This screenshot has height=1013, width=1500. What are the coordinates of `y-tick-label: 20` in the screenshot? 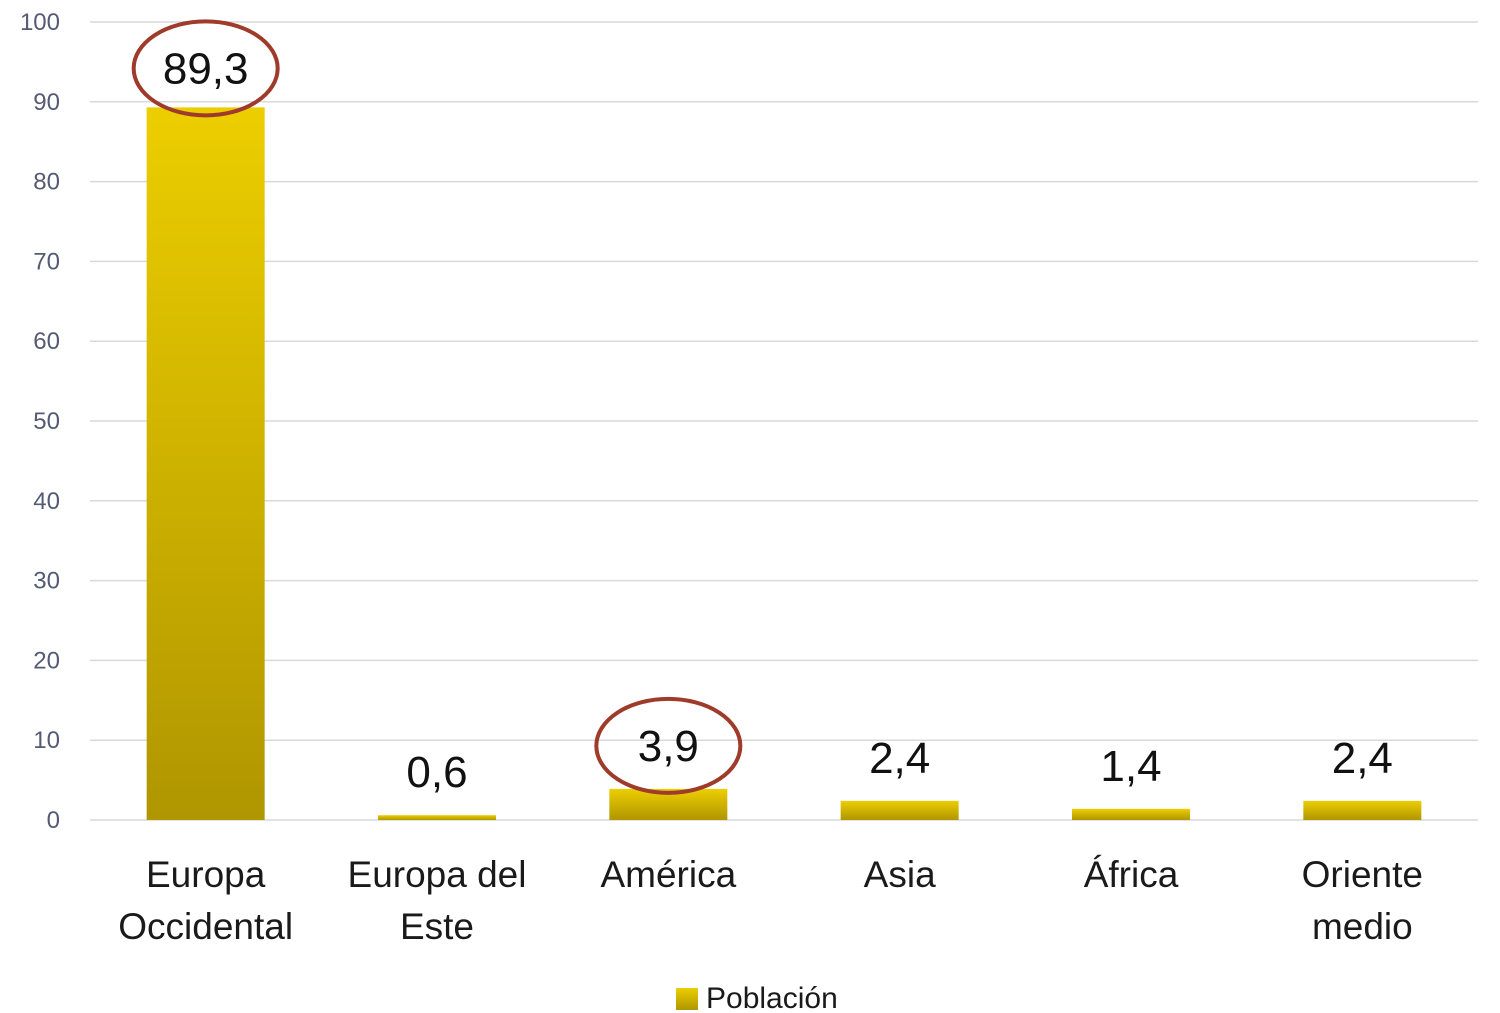 It's located at (46, 660).